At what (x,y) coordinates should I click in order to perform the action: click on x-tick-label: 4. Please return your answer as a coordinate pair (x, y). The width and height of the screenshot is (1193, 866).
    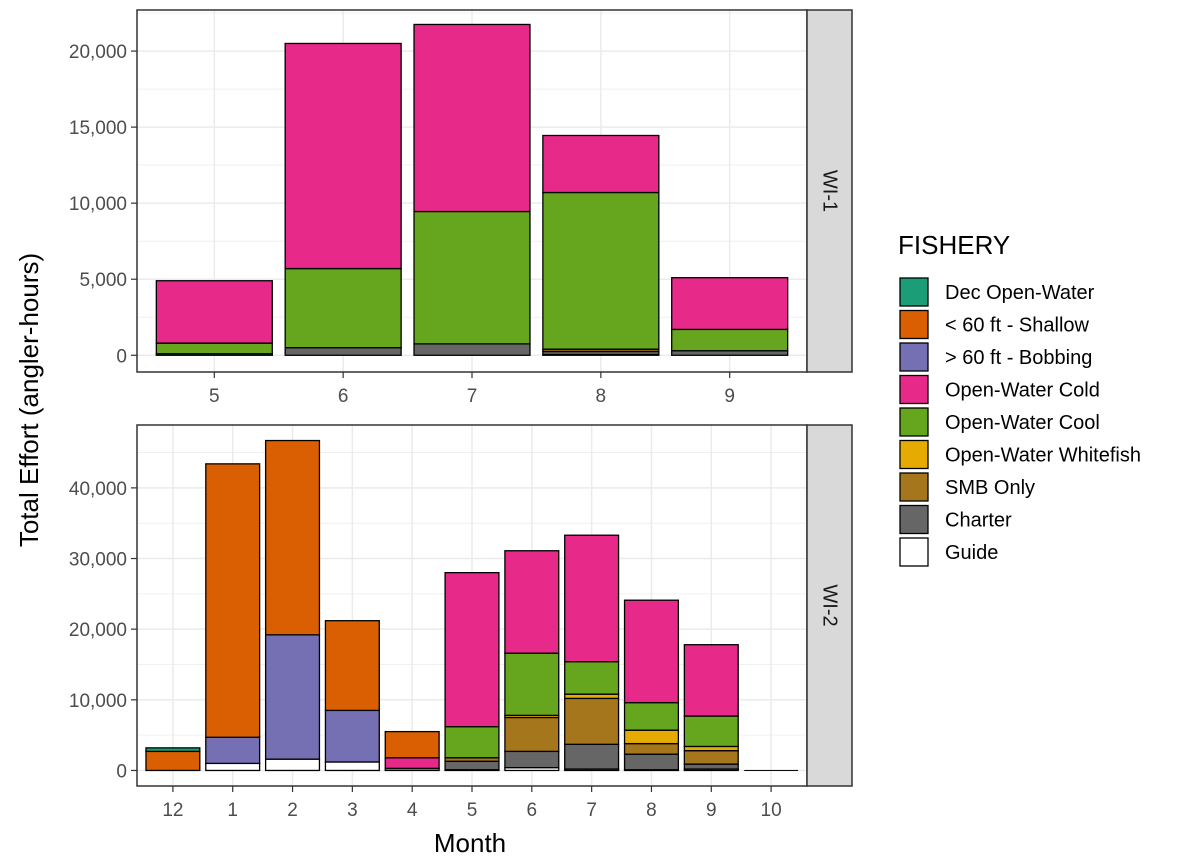
    Looking at the image, I should click on (412, 810).